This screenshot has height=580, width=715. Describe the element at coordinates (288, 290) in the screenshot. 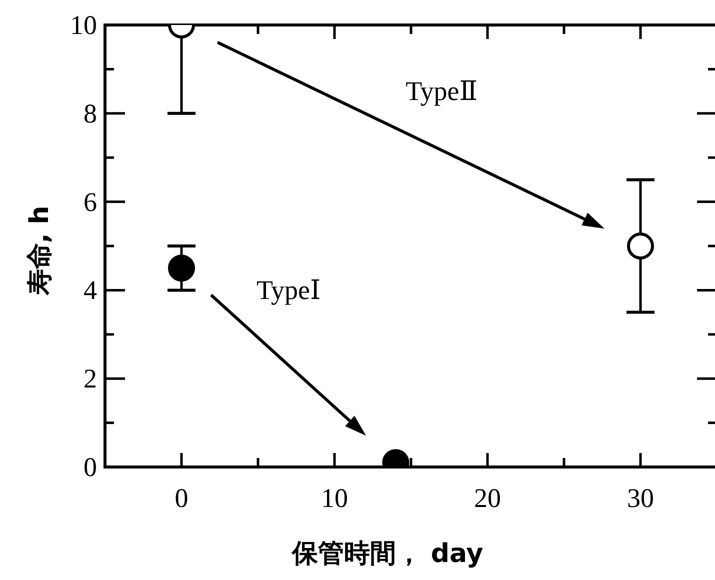

I see `annotation: TypeⅠ` at that location.